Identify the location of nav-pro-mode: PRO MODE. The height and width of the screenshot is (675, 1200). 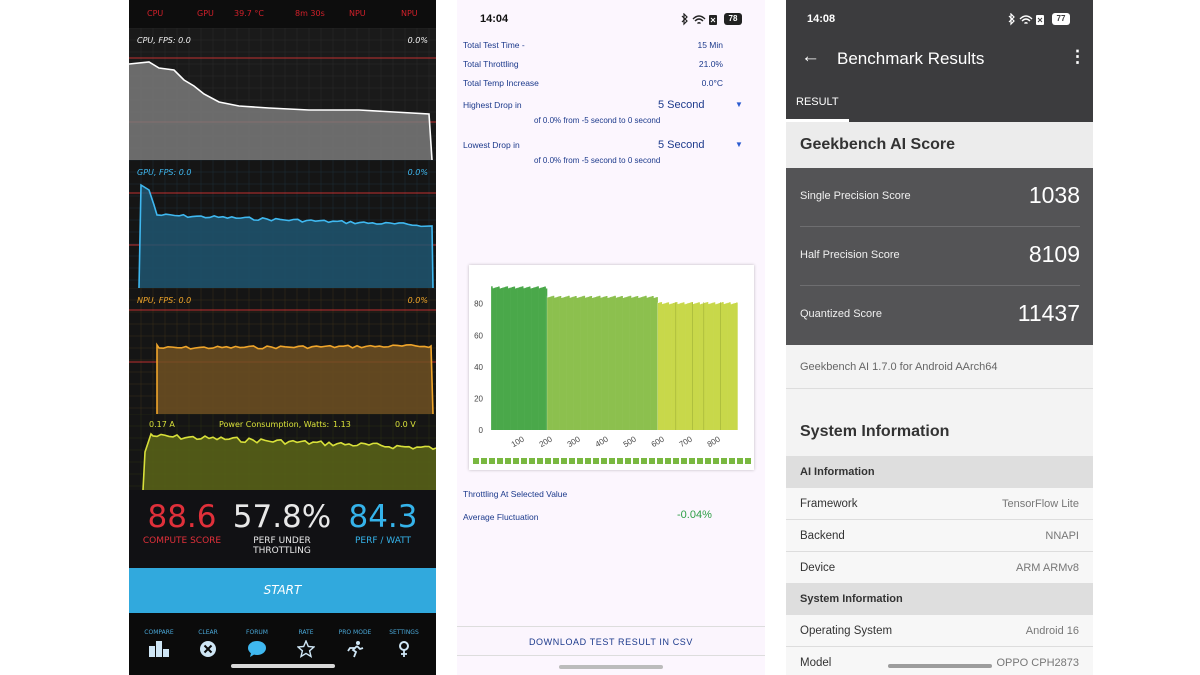
(355, 643).